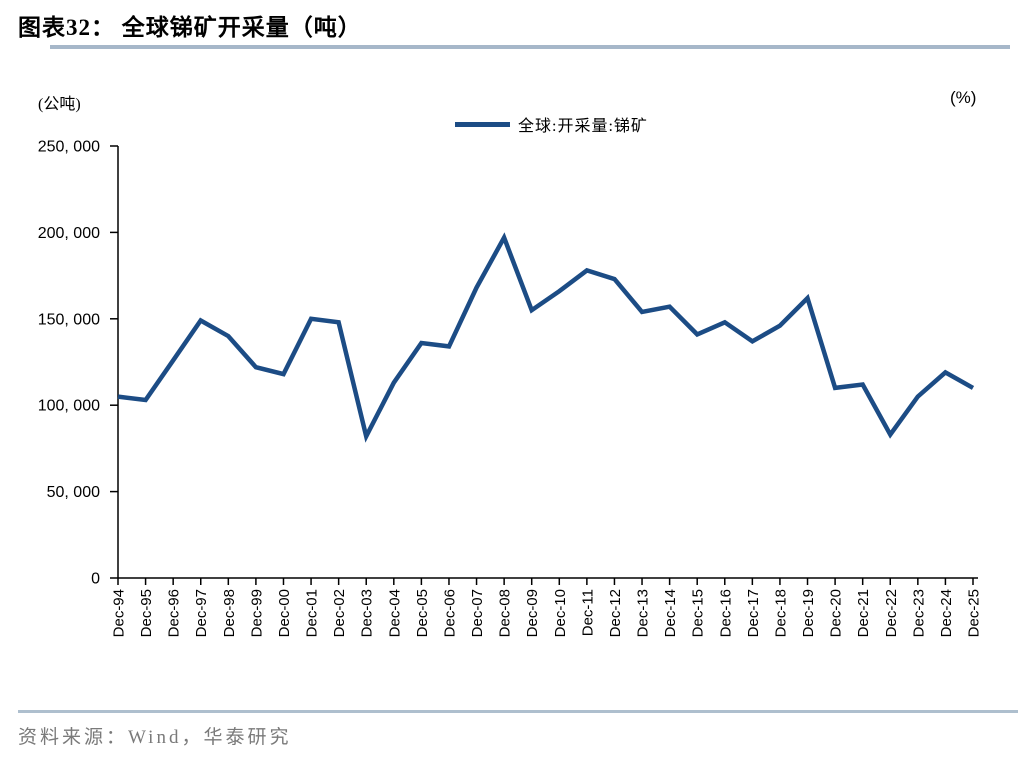 This screenshot has width=1036, height=764. I want to click on y-axis-labels: 0 50, 000 100, 000 150, 000 200, 000 250, 000, so click(69, 363).